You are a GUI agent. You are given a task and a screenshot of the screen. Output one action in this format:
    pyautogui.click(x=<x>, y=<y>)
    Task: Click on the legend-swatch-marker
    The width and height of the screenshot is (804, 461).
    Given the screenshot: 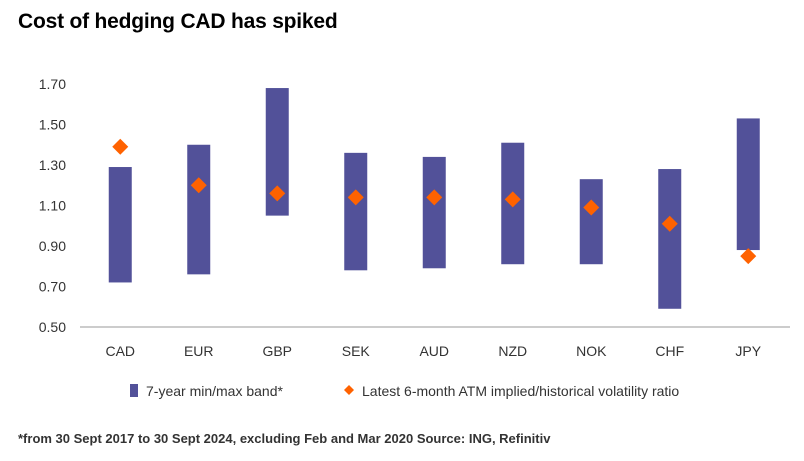 What is the action you would take?
    pyautogui.click(x=349, y=390)
    